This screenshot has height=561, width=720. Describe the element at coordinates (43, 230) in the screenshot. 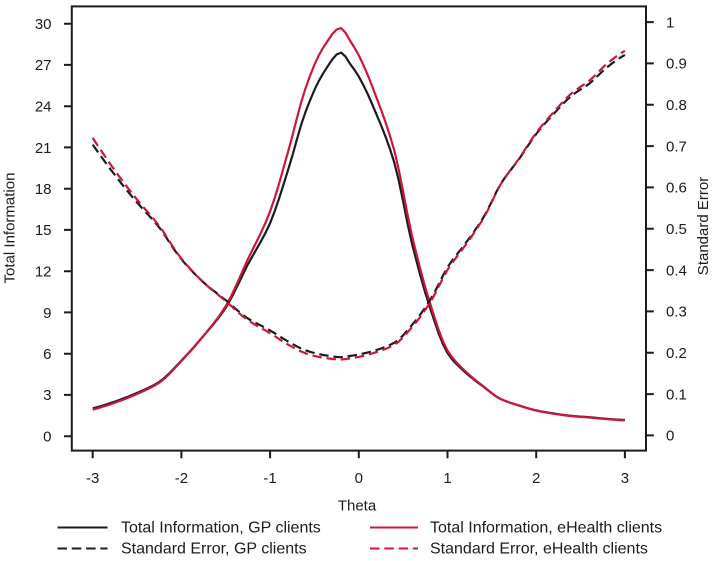

I see `svg-text: 15` at that location.